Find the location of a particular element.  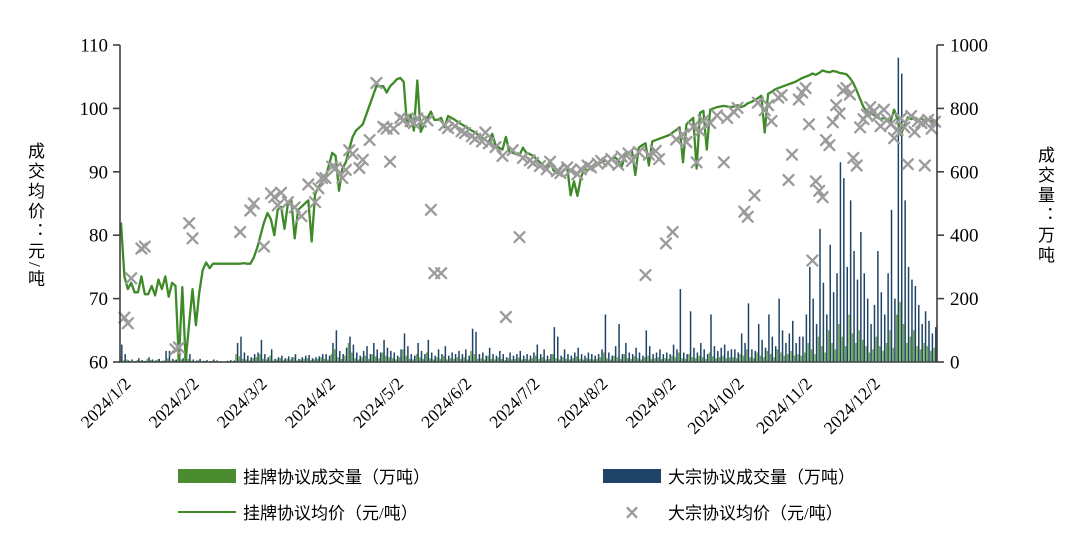

svg-text: 2024/7/2 is located at coordinates (514, 403).